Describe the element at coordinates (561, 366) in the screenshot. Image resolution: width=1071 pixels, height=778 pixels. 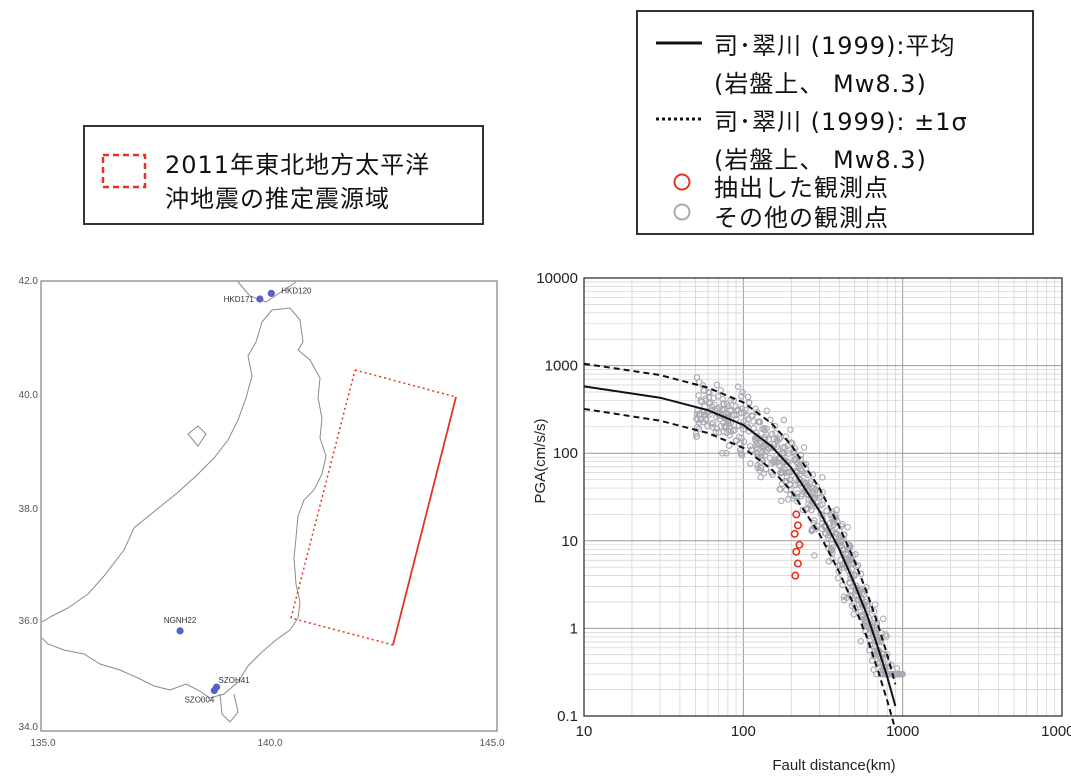
I see `y-tick-label: 1000` at that location.